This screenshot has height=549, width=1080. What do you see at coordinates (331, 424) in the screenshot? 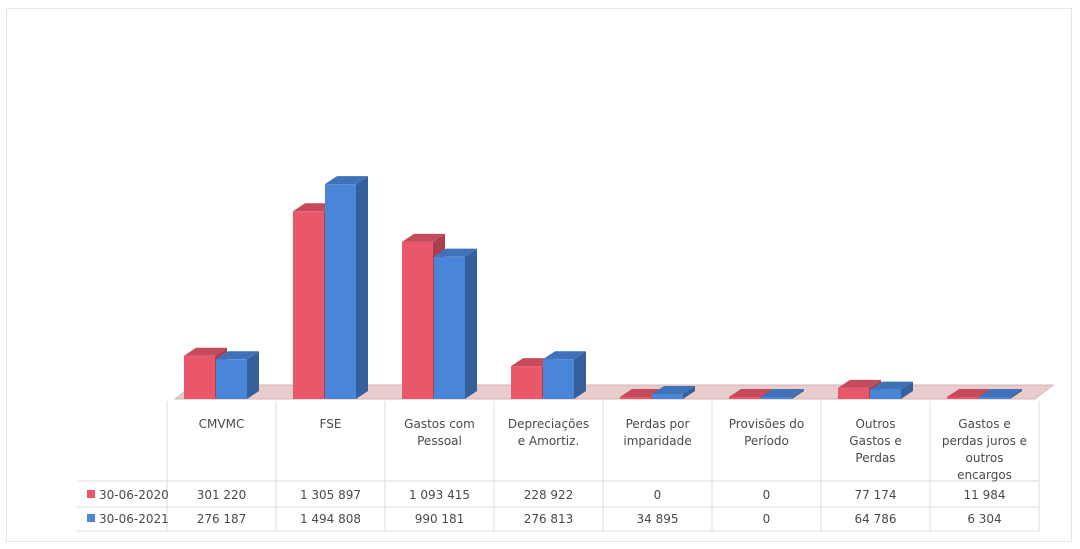
I see `category-label-1: FSE` at bounding box center [331, 424].